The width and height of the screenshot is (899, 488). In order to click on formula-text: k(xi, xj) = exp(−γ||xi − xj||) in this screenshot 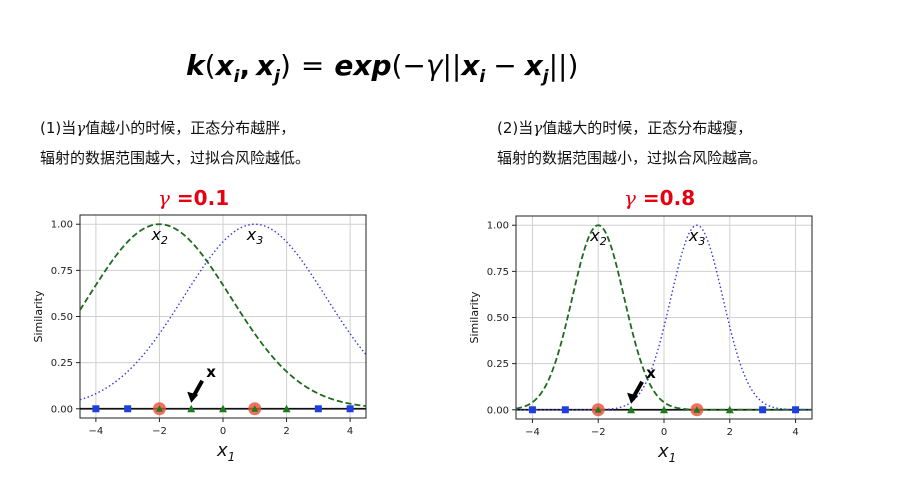, I will do `click(382, 68)`.